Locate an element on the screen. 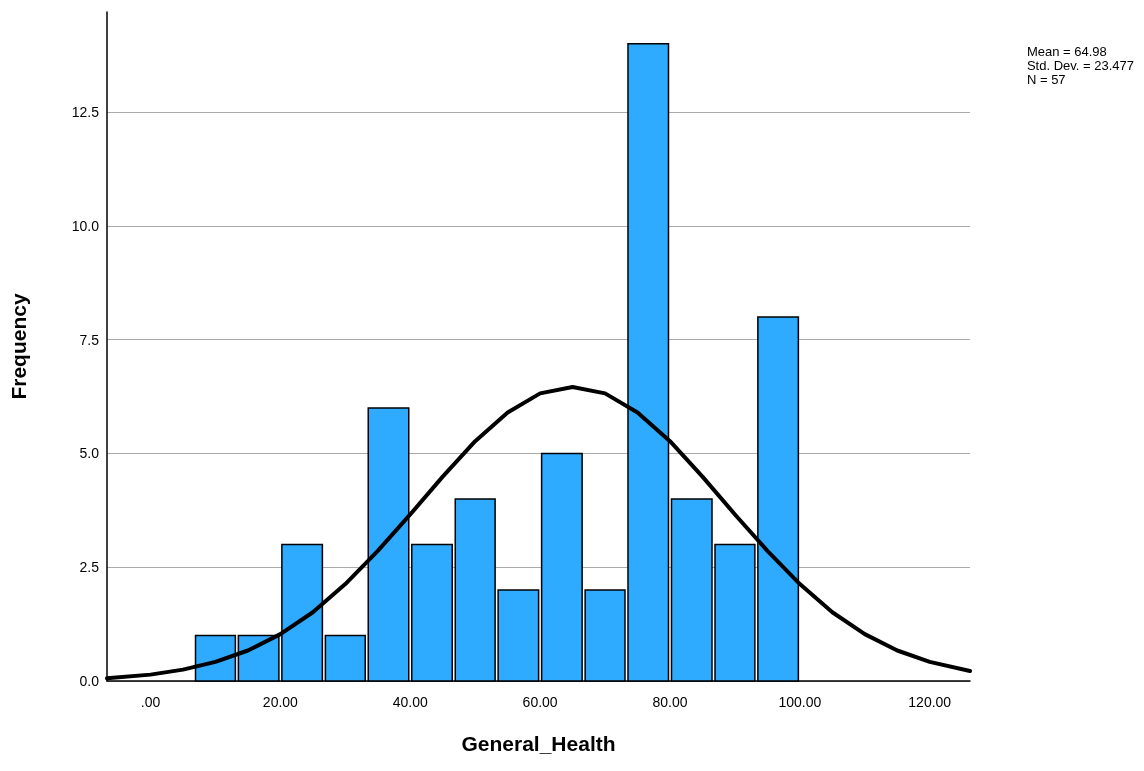 The height and width of the screenshot is (771, 1144). x-tick-label: 120.00 is located at coordinates (930, 702).